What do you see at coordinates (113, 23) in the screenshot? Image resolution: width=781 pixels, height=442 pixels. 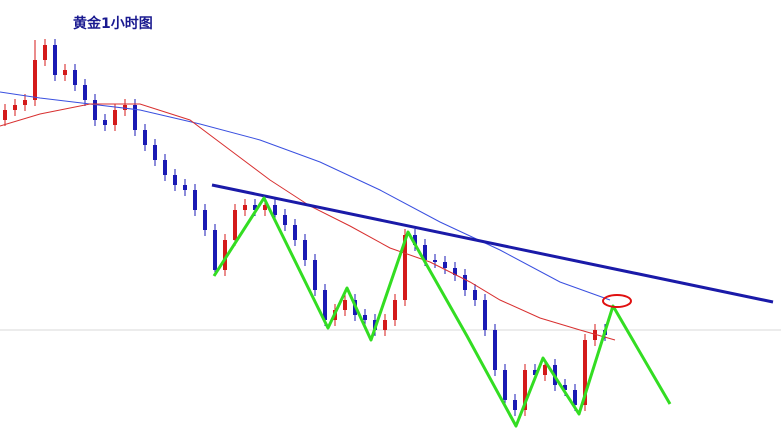 I see `chart-title: 黄金1小时图` at bounding box center [113, 23].